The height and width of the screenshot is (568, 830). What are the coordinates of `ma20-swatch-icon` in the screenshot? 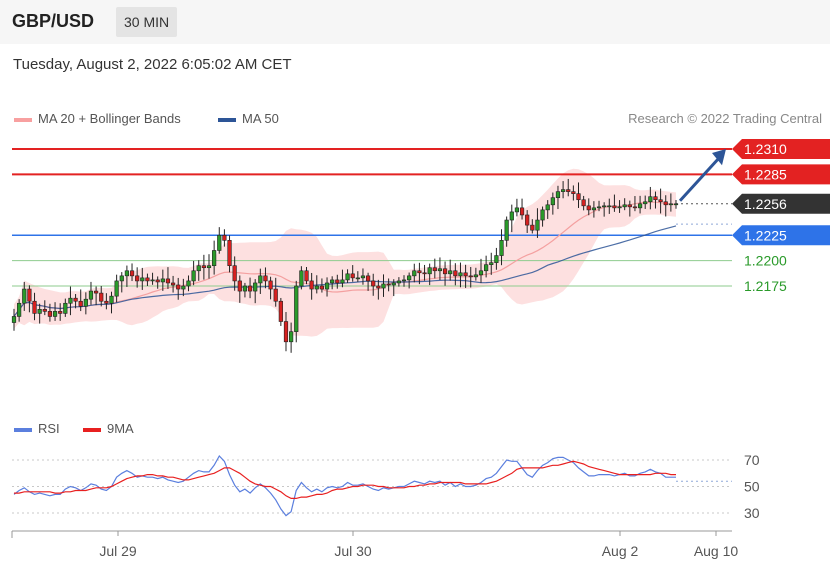 It's located at (23, 119).